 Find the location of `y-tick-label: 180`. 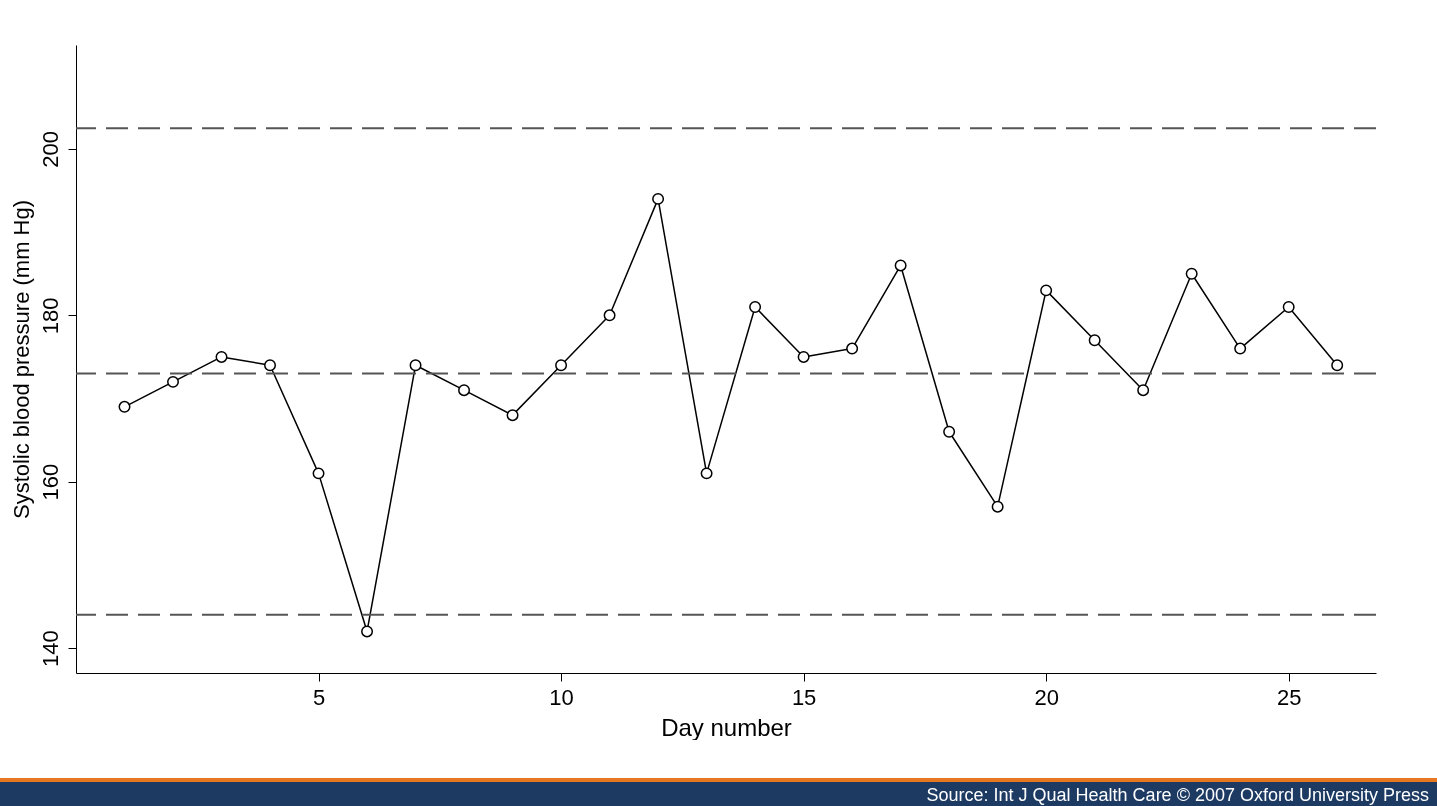

y-tick-label: 180 is located at coordinates (50, 316).